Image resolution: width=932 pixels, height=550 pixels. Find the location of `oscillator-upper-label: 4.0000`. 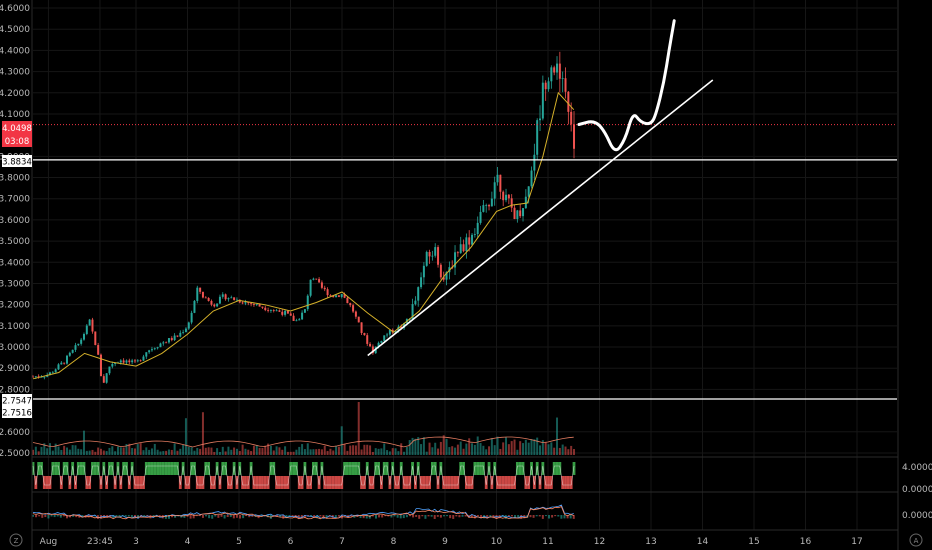

oscillator-upper-label: 4.0000 is located at coordinates (917, 468).